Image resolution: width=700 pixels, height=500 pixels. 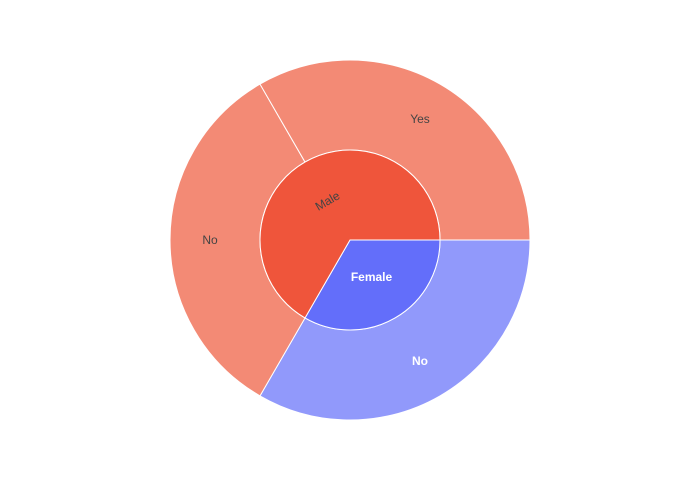 I want to click on label-female: Female, so click(x=372, y=277).